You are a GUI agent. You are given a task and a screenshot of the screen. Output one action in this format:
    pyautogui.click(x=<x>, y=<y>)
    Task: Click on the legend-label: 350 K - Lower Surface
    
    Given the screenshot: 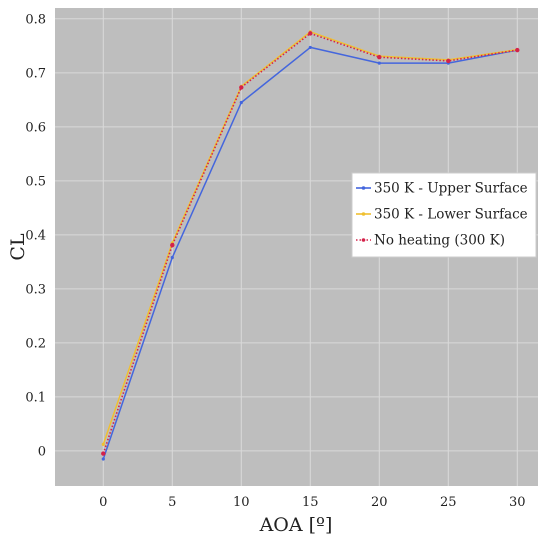 What is the action you would take?
    pyautogui.click(x=451, y=215)
    